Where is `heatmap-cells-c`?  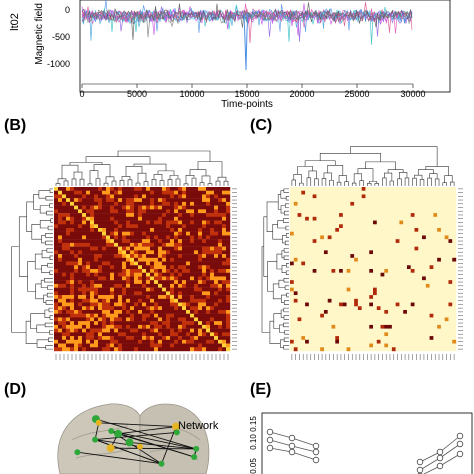 heatmap-cells-c is located at coordinates (373, 269).